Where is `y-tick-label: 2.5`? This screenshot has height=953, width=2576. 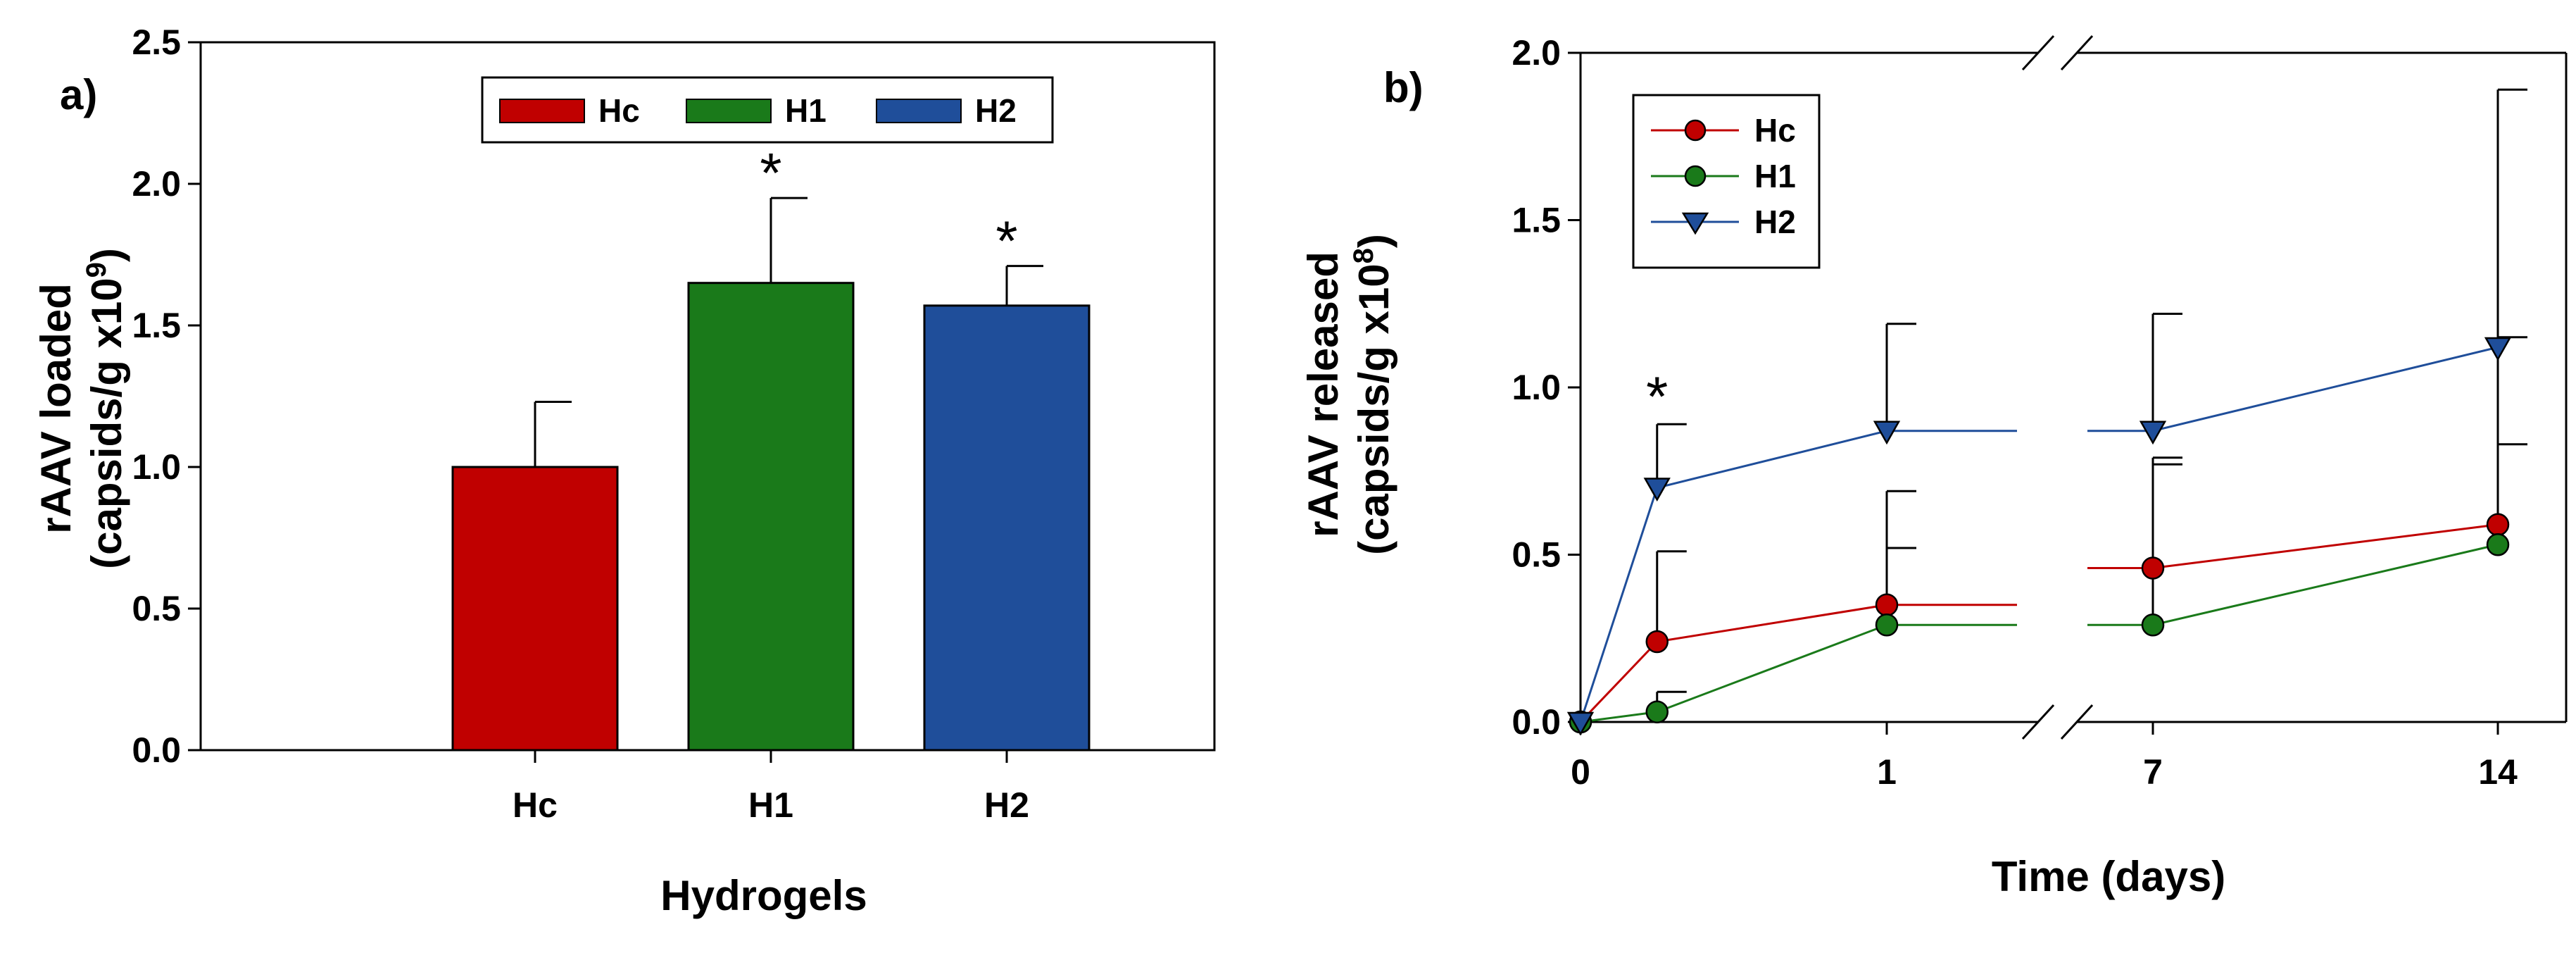 y-tick-label: 2.5 is located at coordinates (156, 42).